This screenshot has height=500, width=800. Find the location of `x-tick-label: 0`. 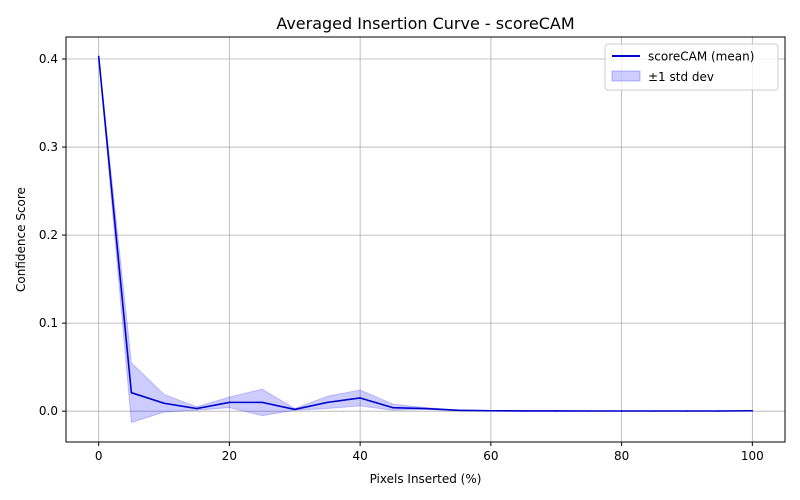

x-tick-label: 0 is located at coordinates (99, 456).